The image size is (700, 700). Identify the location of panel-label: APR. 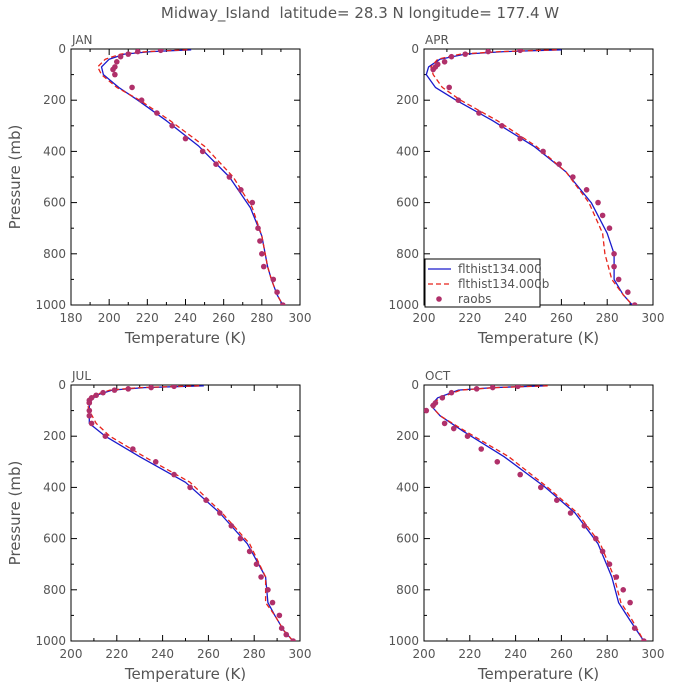
(437, 40).